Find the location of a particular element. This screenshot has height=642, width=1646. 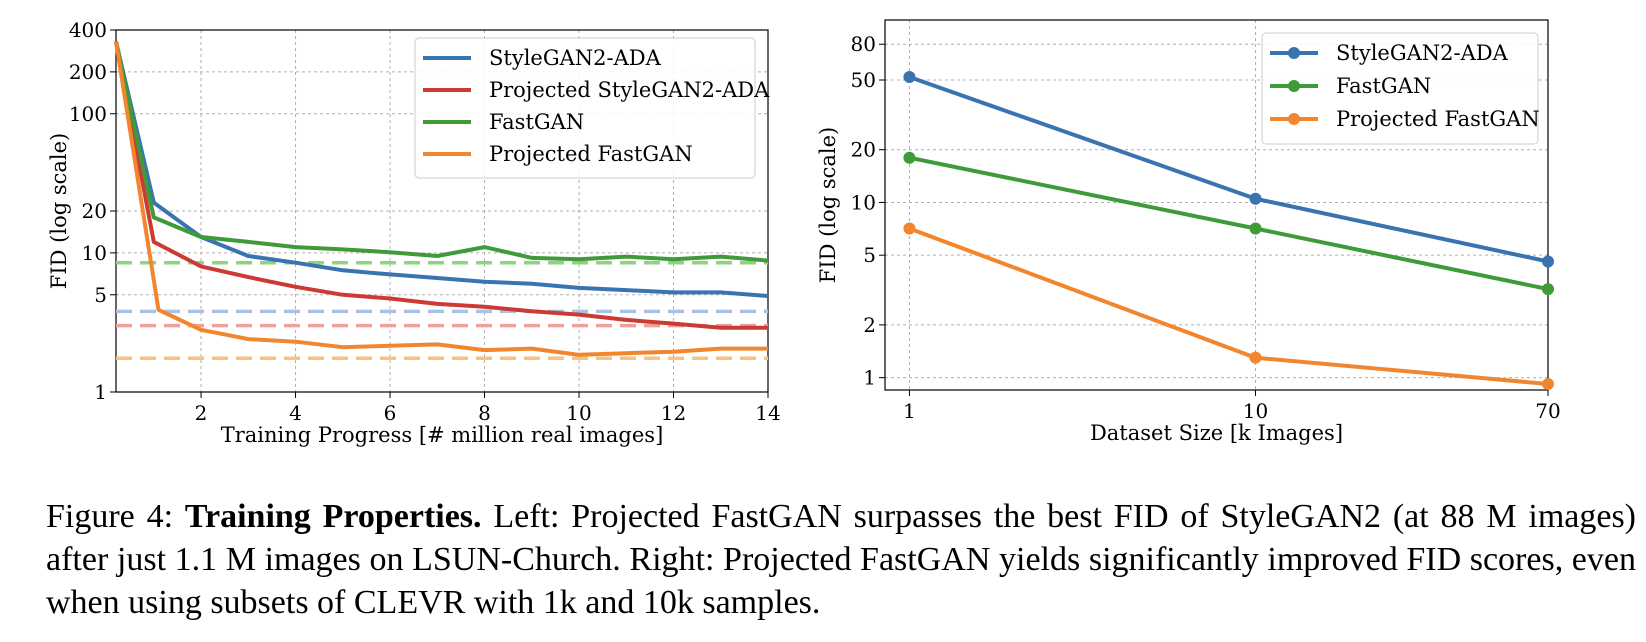

y-tick-label: 100 is located at coordinates (88, 114).